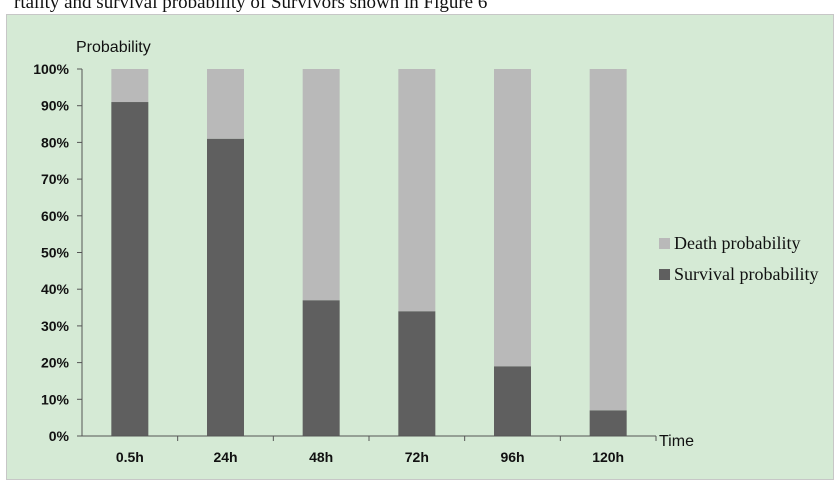 This screenshot has height=483, width=840. Describe the element at coordinates (225, 287) in the screenshot. I see `bar-survival-24h` at that location.